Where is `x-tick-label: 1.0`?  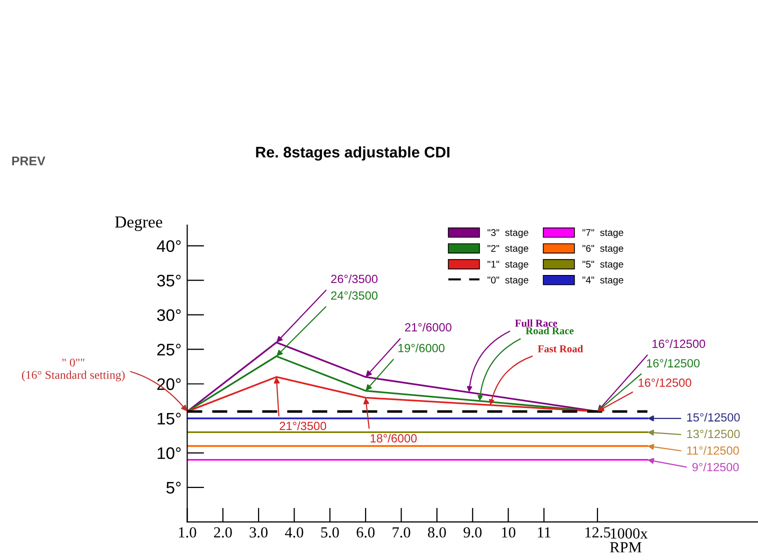
x-tick-label: 1.0 is located at coordinates (187, 532).